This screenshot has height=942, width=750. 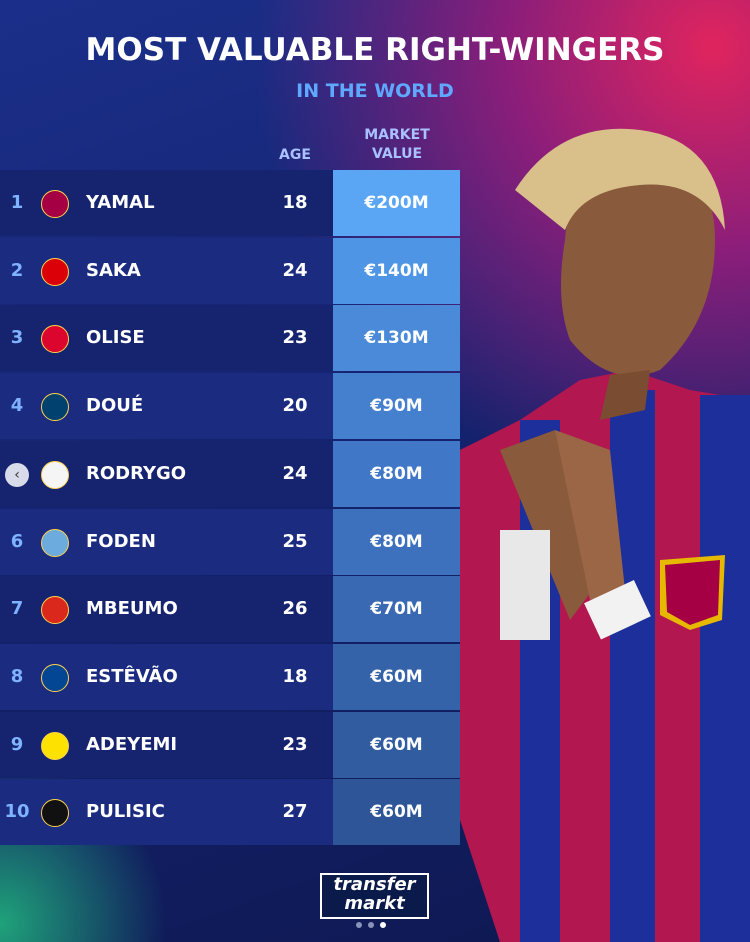 I want to click on market-value: €140M, so click(x=396, y=270).